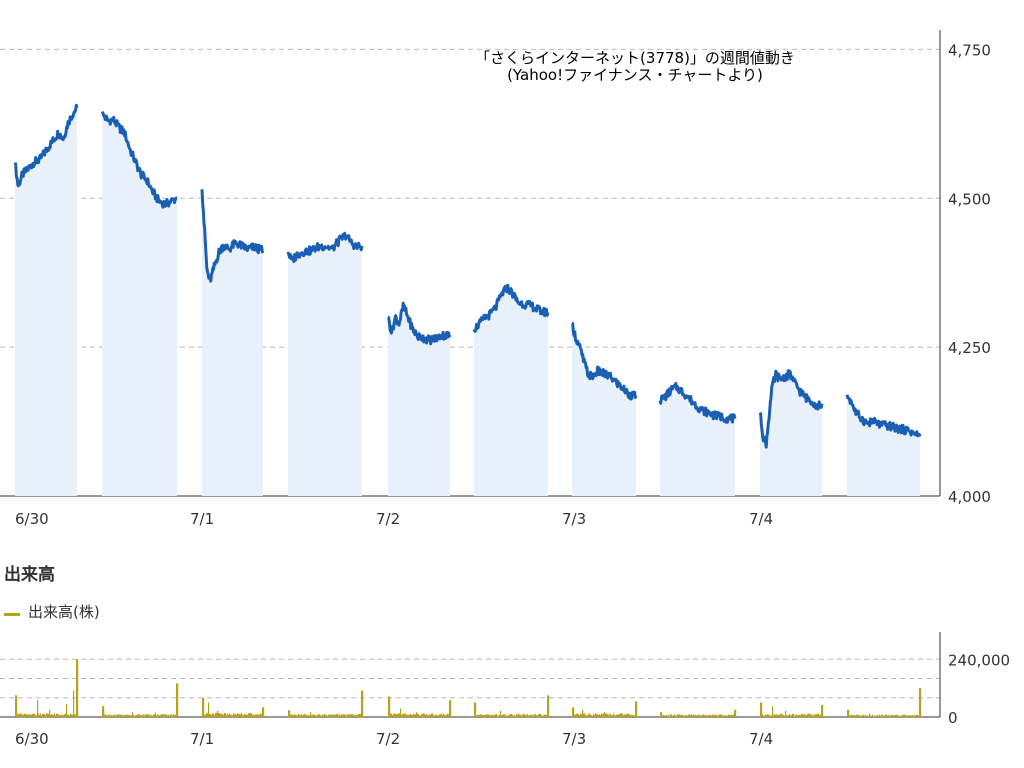 This screenshot has width=1024, height=768. Describe the element at coordinates (698, 713) in the screenshot. I see `volume-session-7-3-pm` at that location.